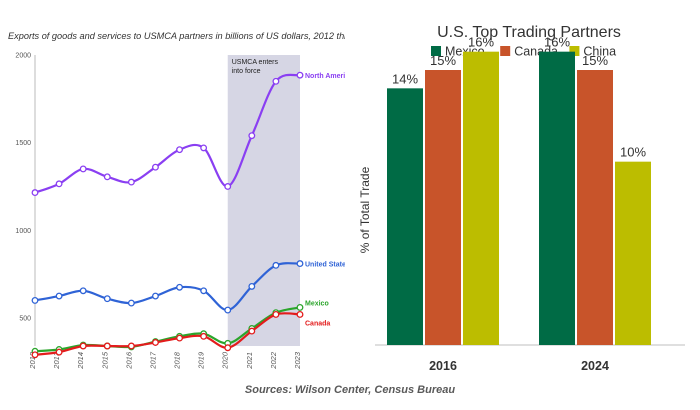  Describe the element at coordinates (297, 360) in the screenshot. I see `x-tick-label: 2023` at that location.